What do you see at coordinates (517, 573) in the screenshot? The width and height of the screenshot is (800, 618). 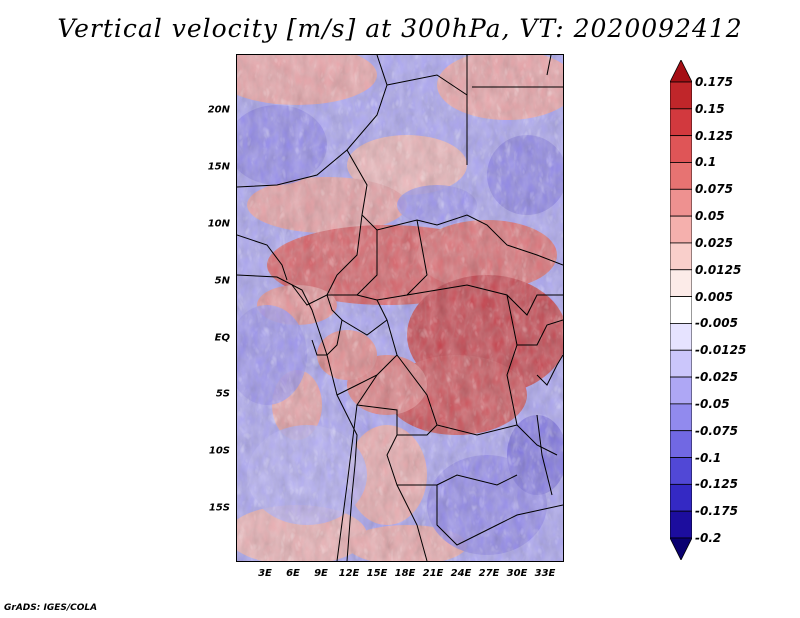 I see `lon-label-30e: 30E` at bounding box center [517, 573].